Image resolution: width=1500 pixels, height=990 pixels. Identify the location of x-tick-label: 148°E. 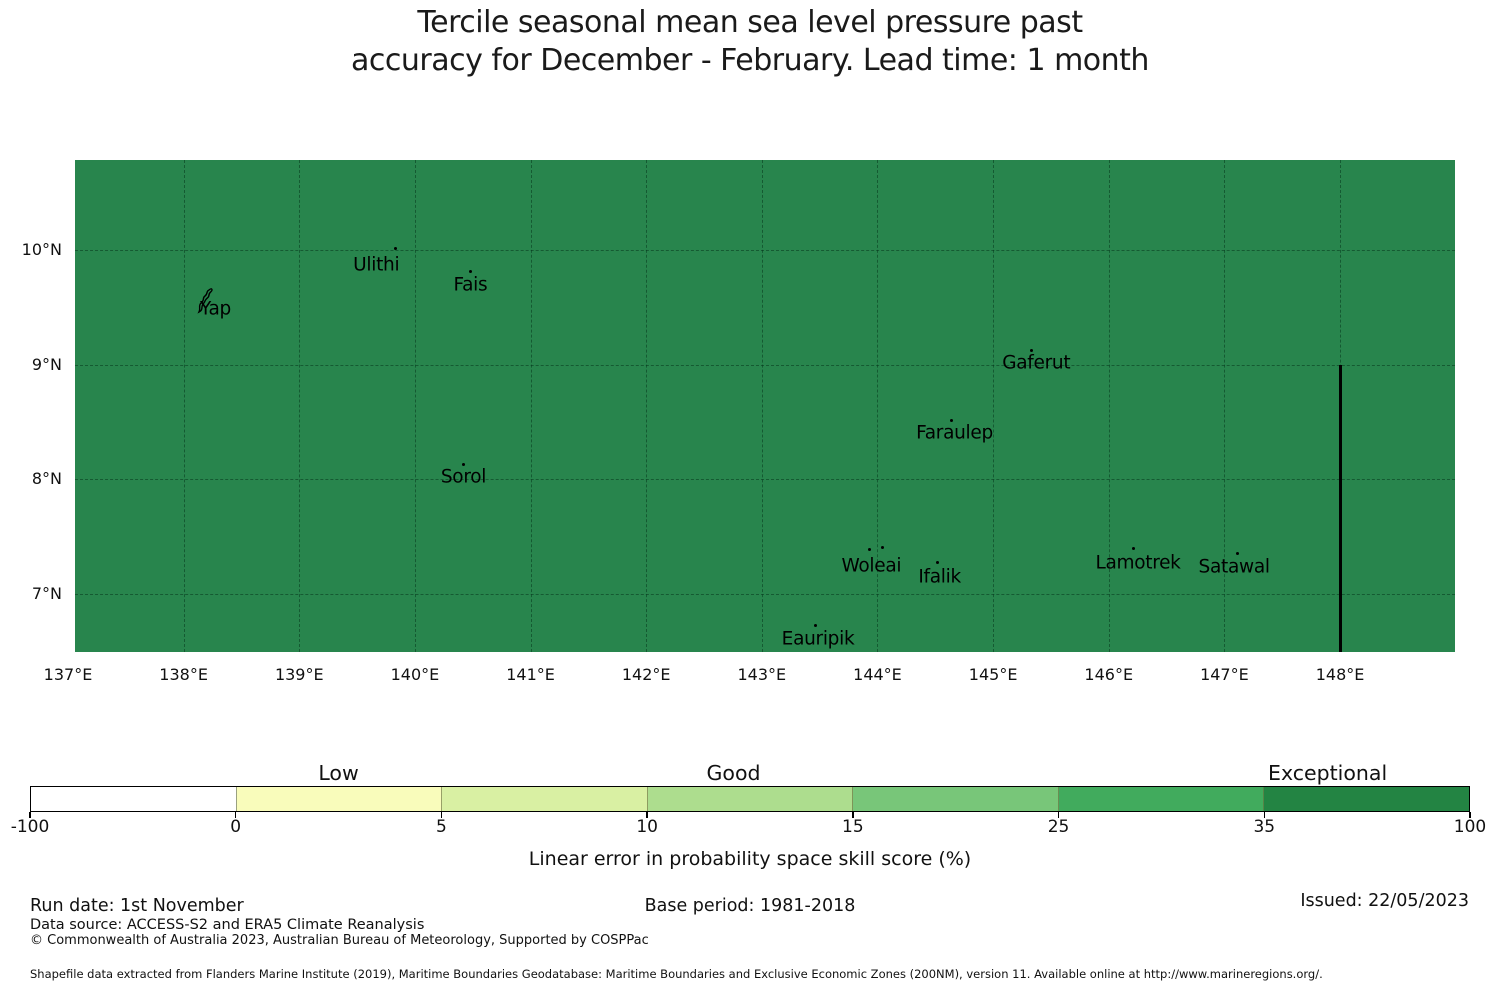
(1340, 674).